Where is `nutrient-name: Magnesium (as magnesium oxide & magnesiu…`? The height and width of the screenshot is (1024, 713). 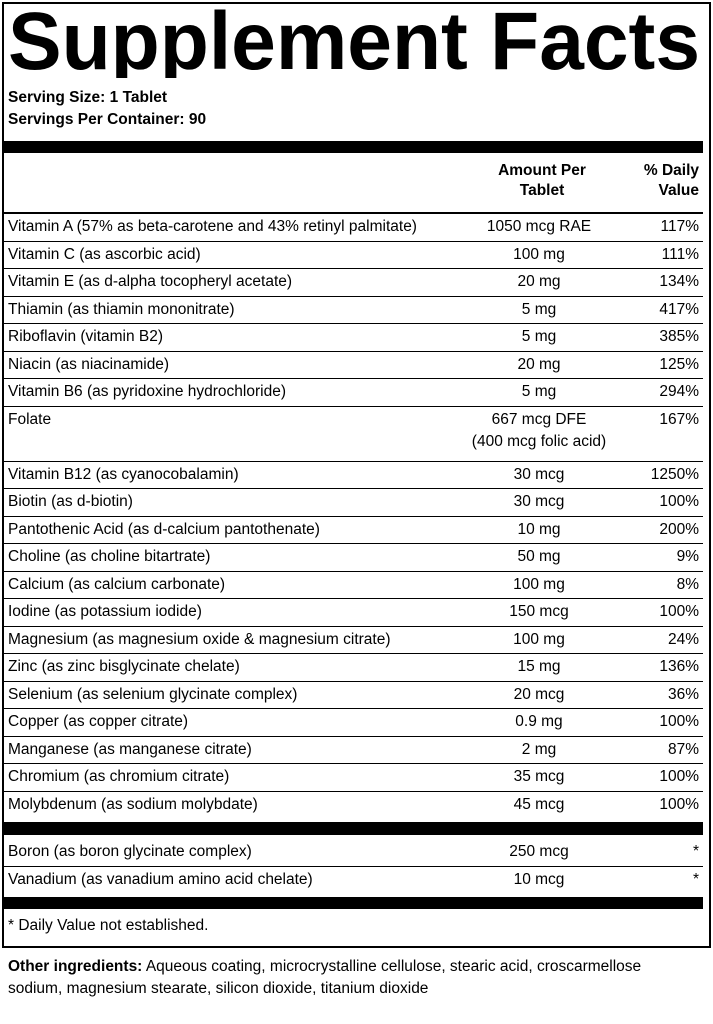
nutrient-name: Magnesium (as magnesium oxide & magnesiu… is located at coordinates (199, 639).